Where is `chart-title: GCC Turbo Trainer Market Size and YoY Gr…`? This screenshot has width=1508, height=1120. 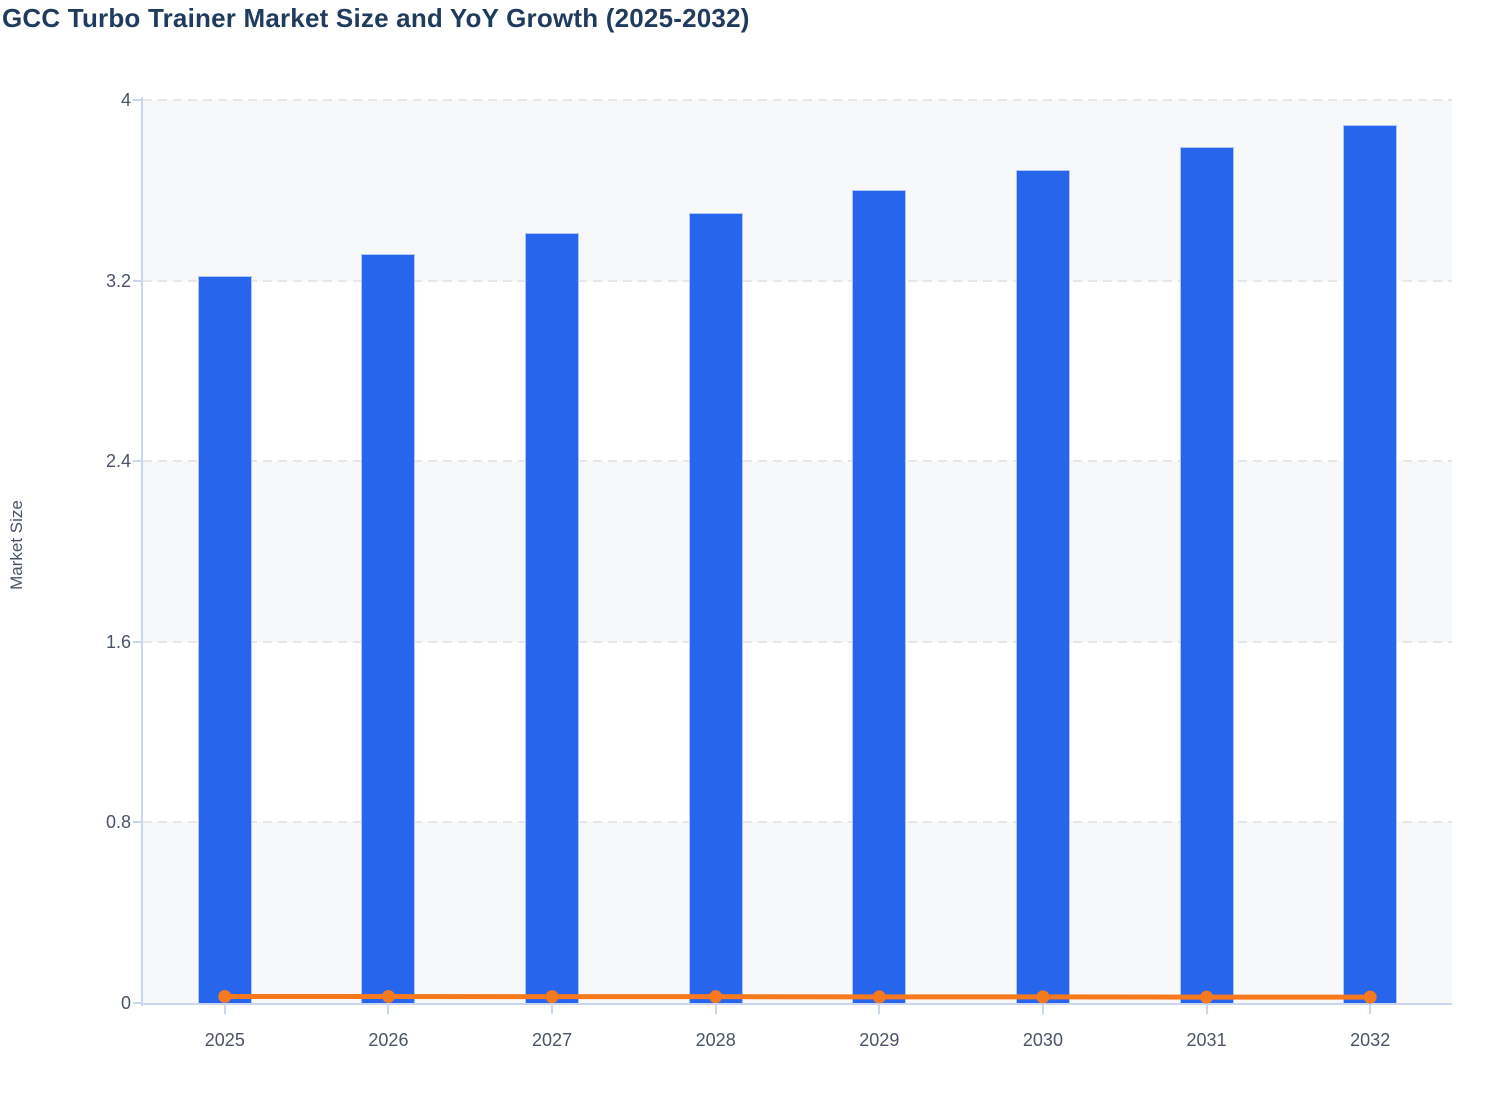
chart-title: GCC Turbo Trainer Market Size and YoY Gr… is located at coordinates (376, 18).